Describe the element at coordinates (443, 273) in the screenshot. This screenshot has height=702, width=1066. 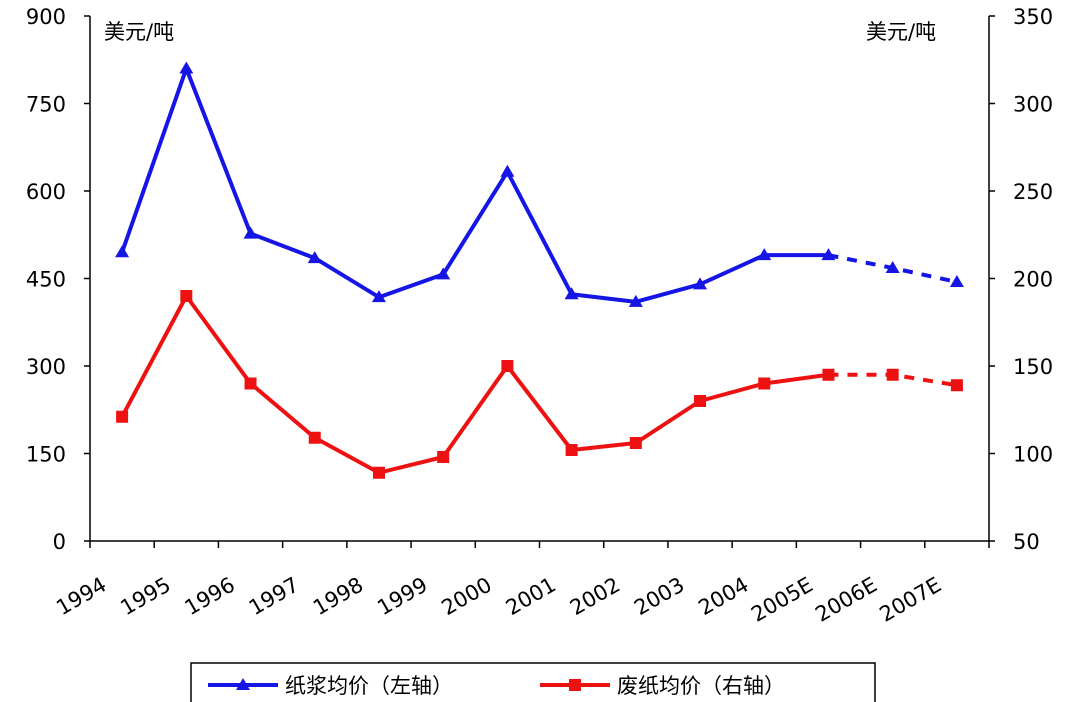
I see `pulp-point-1999` at that location.